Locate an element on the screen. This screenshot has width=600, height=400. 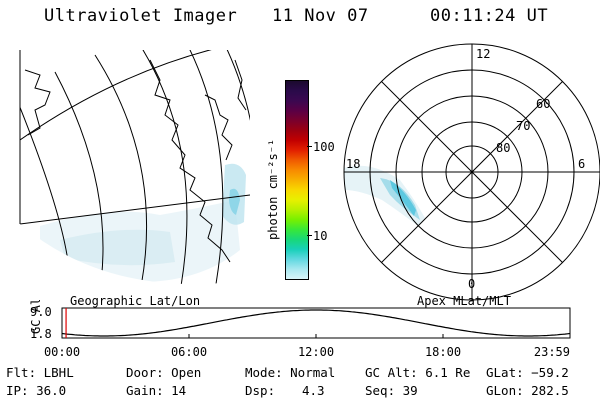
mlt-6-label: 6 is located at coordinates (581, 164).